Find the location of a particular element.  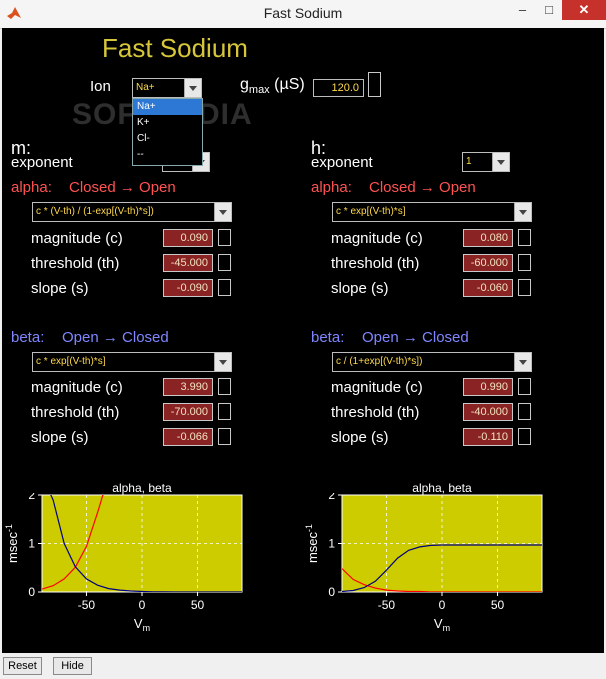

m-gate-label: m: is located at coordinates (21, 148).